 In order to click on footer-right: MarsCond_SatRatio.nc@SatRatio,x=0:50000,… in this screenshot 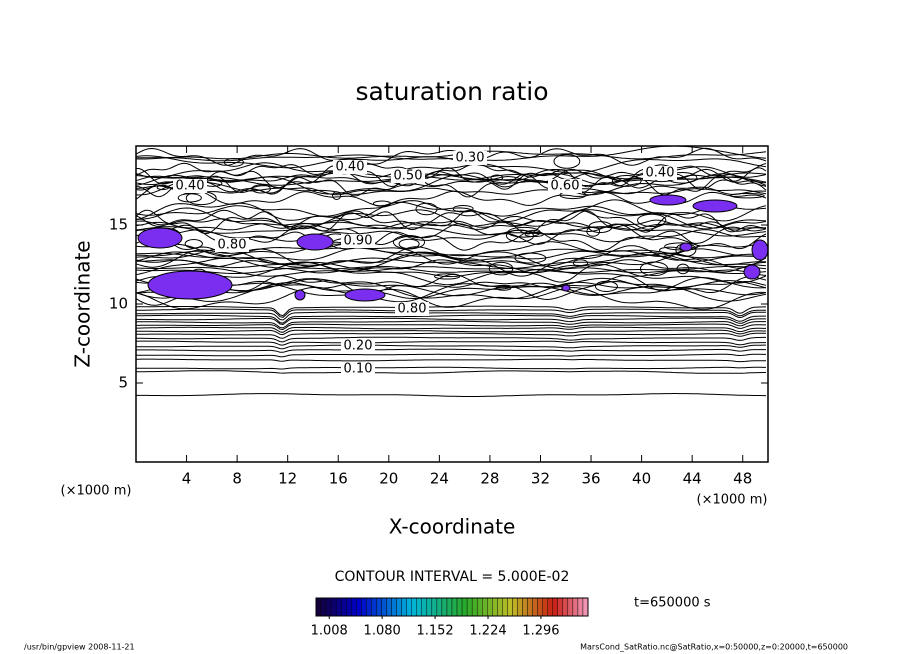, I will do `click(714, 647)`.